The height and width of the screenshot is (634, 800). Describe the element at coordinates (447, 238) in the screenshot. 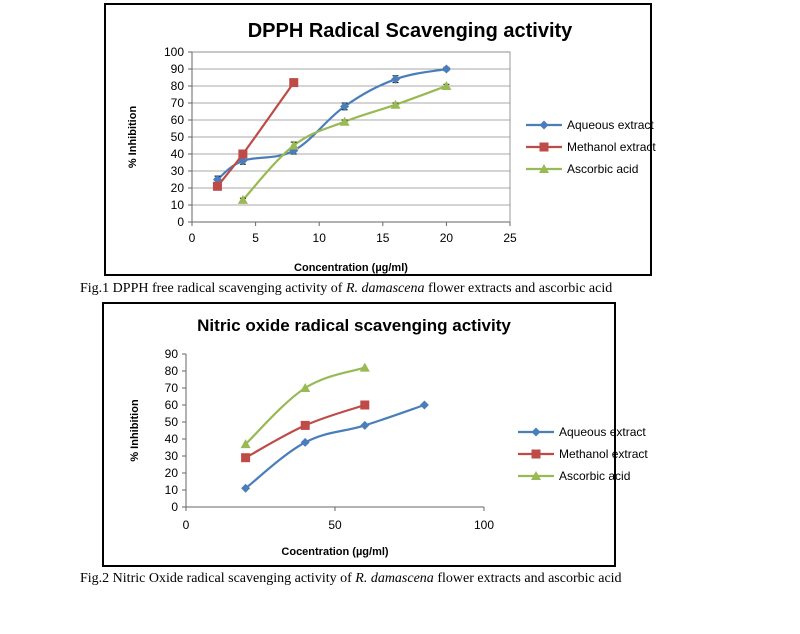

I see `x-tick-label: 20` at that location.